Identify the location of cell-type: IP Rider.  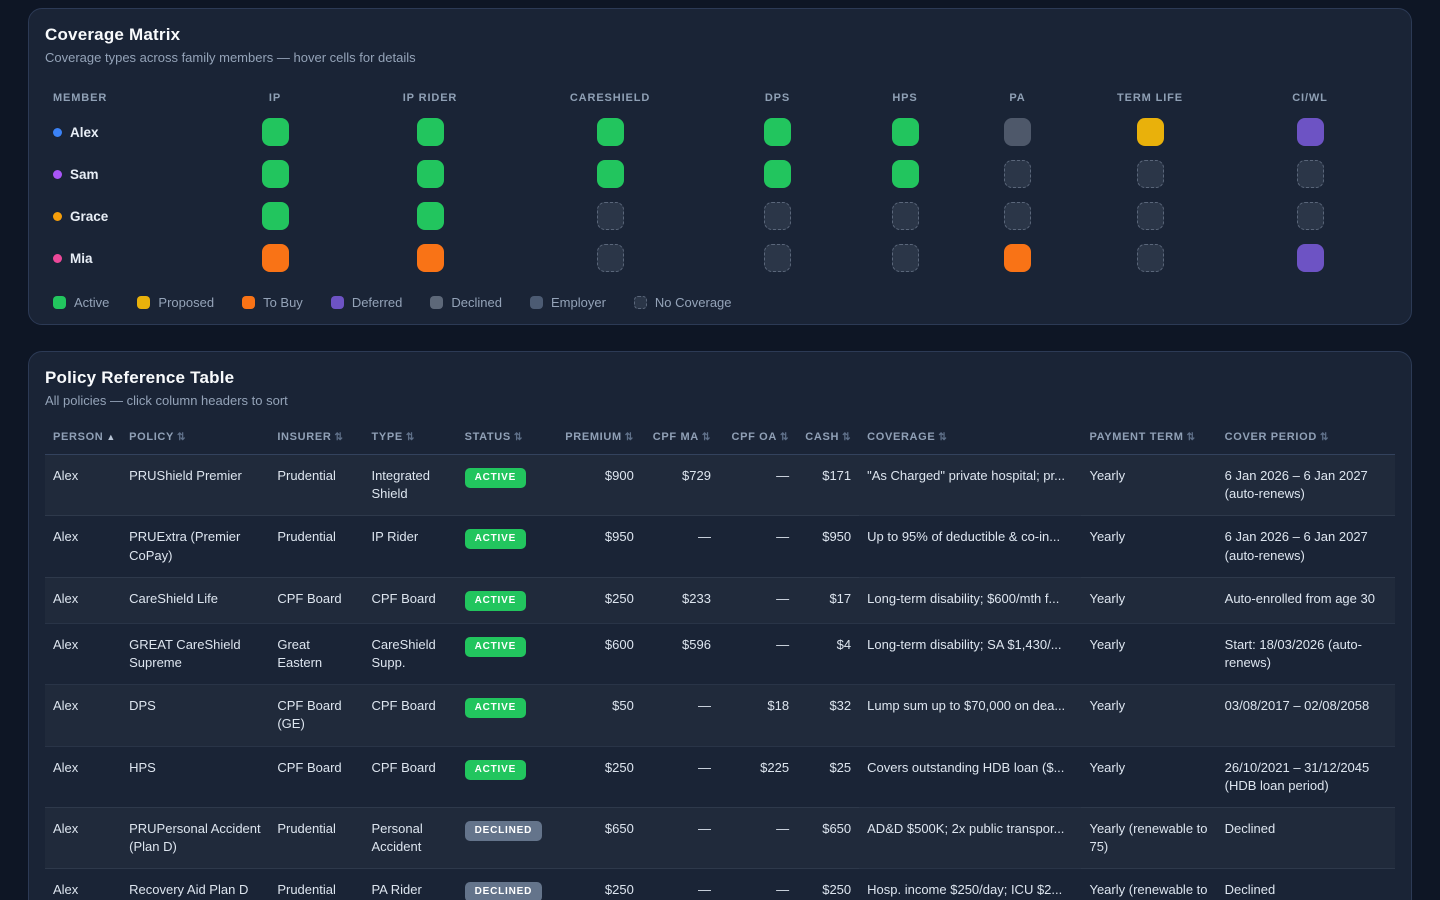
(410, 546).